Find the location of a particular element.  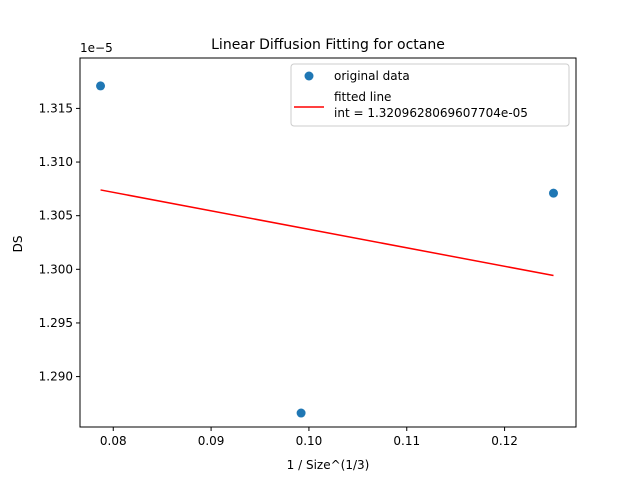

legend-label: fitted line is located at coordinates (362, 97).